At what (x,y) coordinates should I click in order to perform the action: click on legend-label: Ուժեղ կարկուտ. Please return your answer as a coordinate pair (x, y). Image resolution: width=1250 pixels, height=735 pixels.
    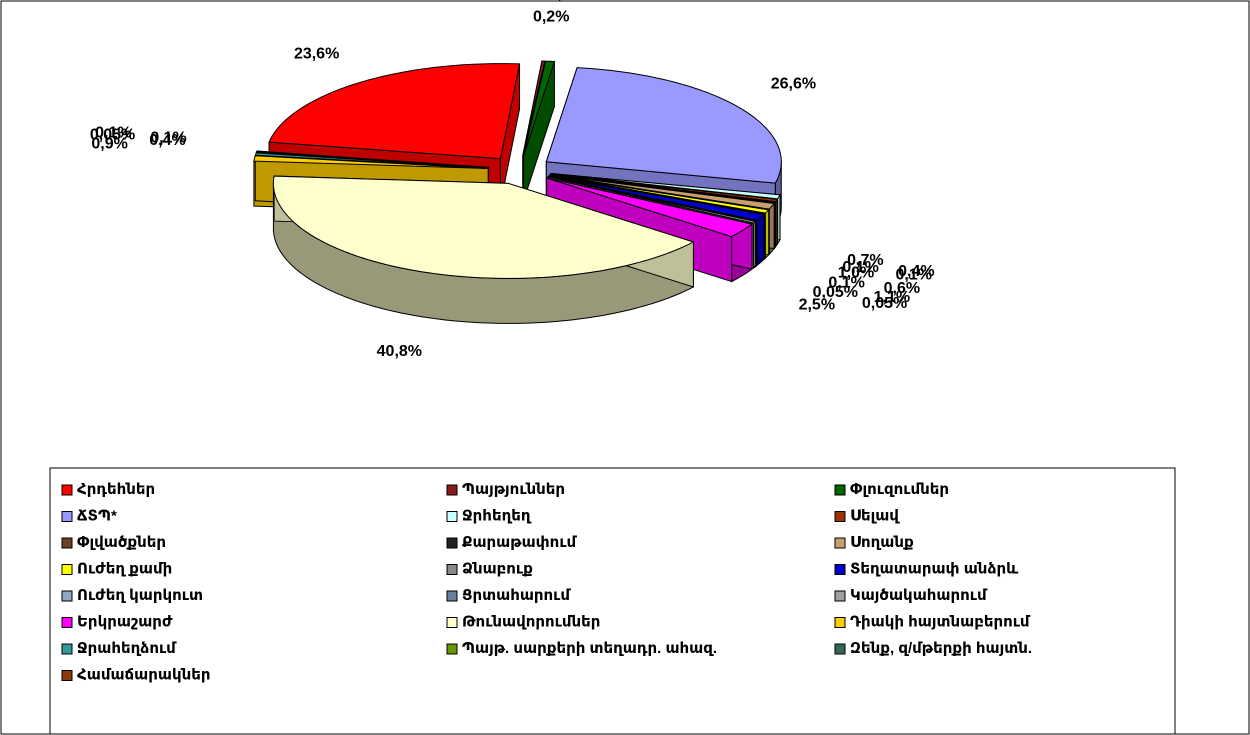
    Looking at the image, I should click on (140, 595).